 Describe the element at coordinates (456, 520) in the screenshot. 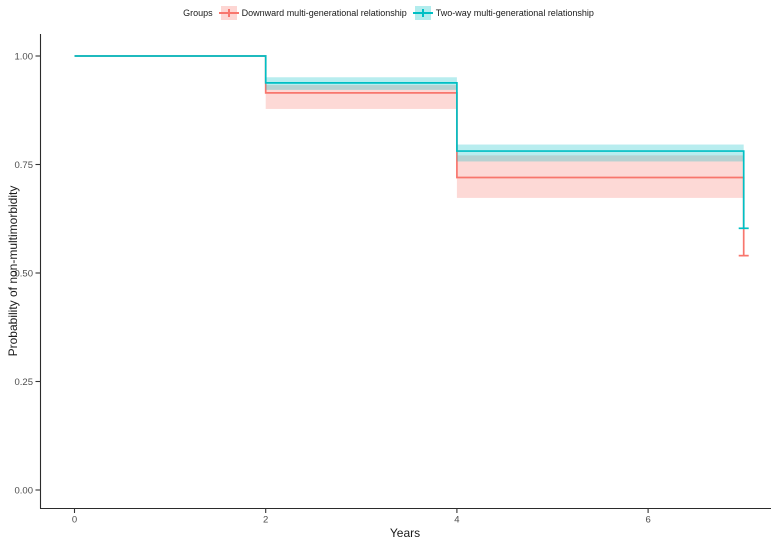

I see `x-tick-label: 4` at that location.